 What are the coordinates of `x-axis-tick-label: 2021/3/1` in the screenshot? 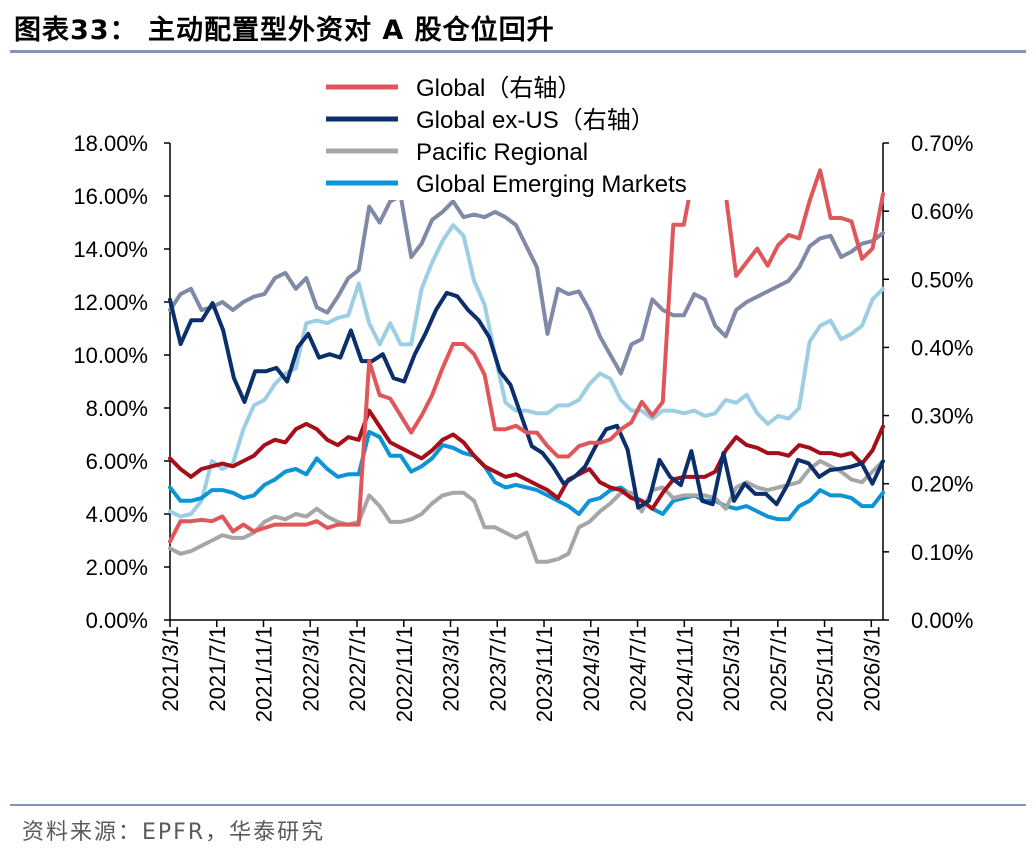 It's located at (170, 669).